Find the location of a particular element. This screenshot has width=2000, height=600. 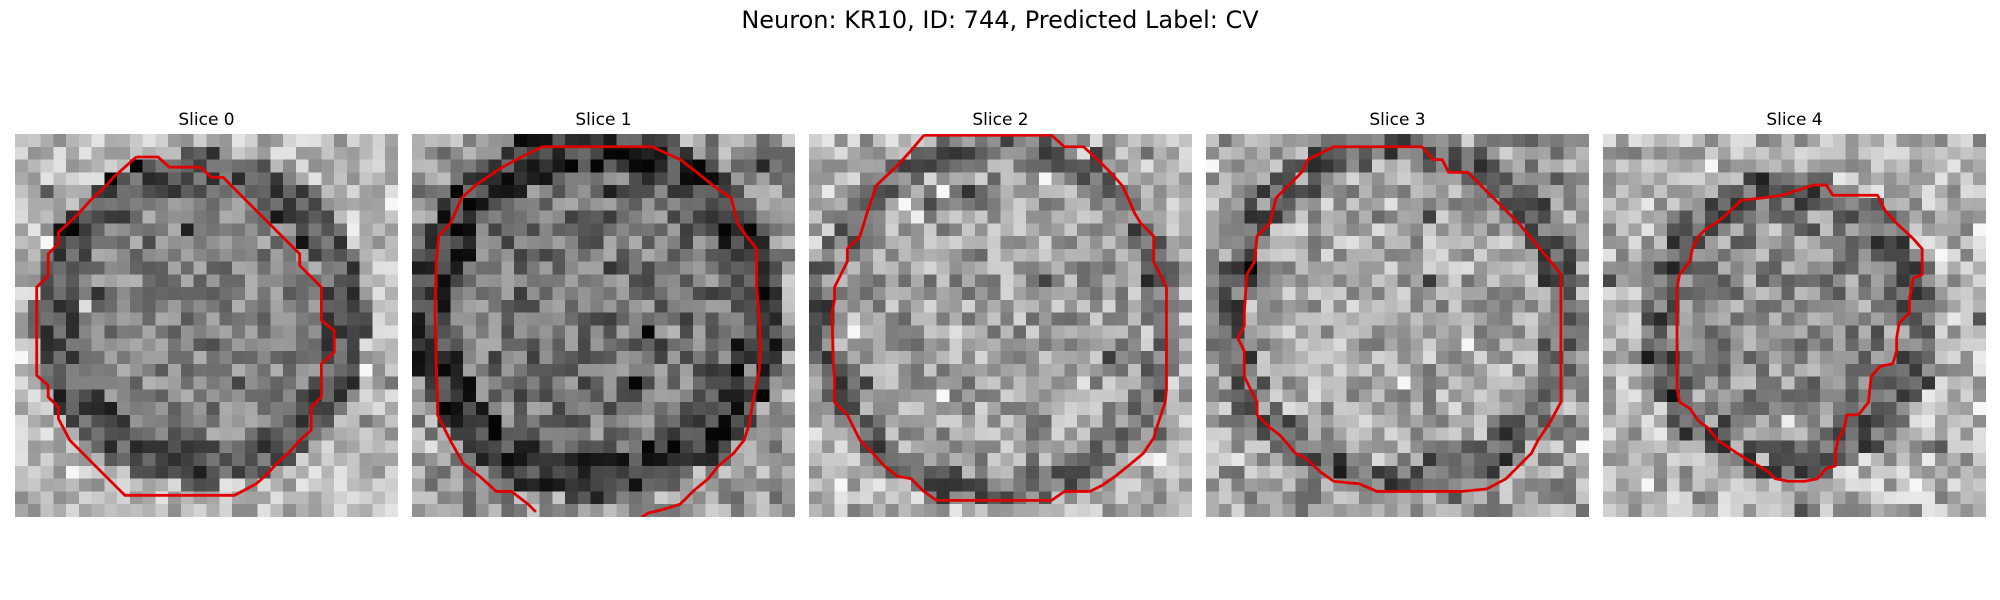

slice-panel: Slice 1 is located at coordinates (603, 312).